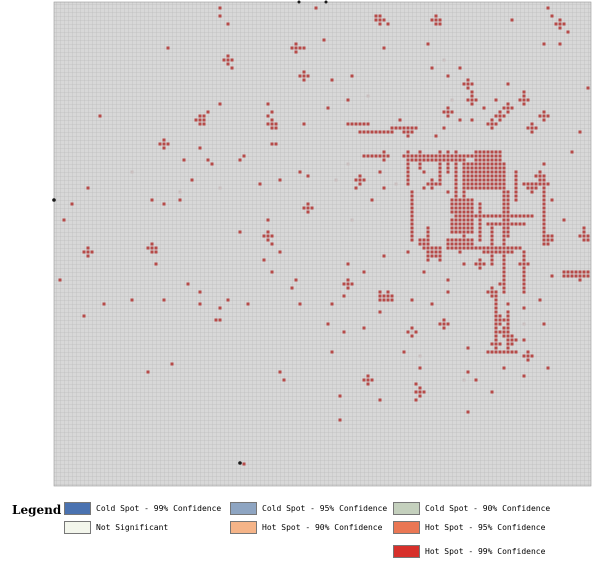 The width and height of the screenshot is (609, 562). What do you see at coordinates (488, 508) in the screenshot?
I see `legend-label: Cold Spot - 90% Confidence` at bounding box center [488, 508].